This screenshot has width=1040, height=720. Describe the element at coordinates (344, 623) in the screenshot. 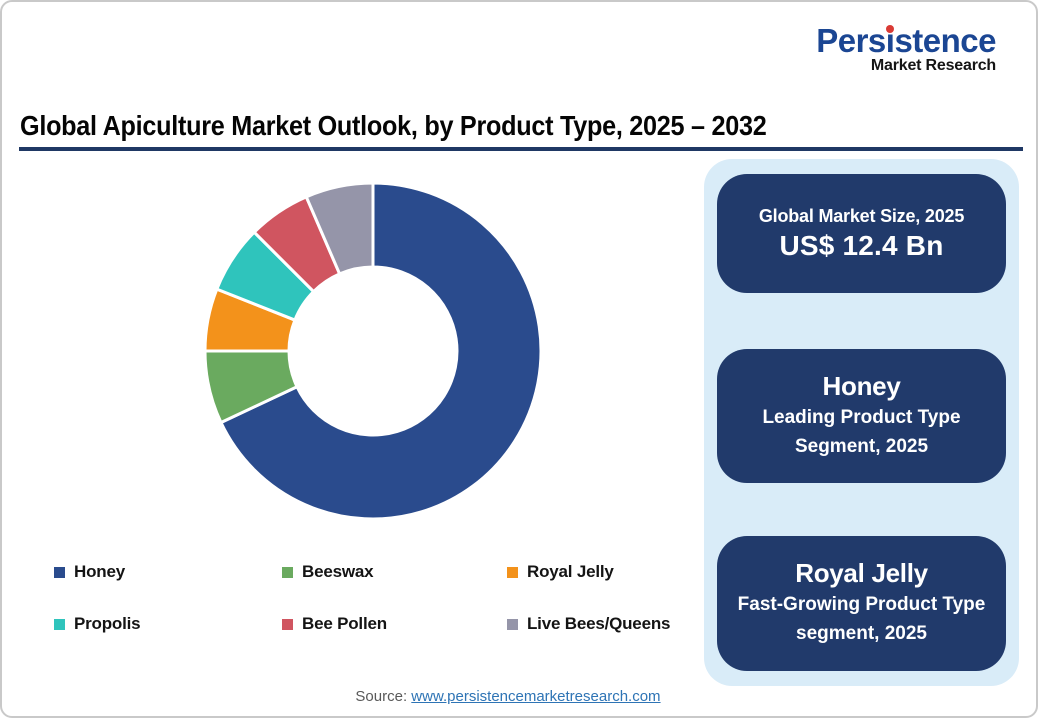

I see `legend-label: Bee Pollen` at that location.